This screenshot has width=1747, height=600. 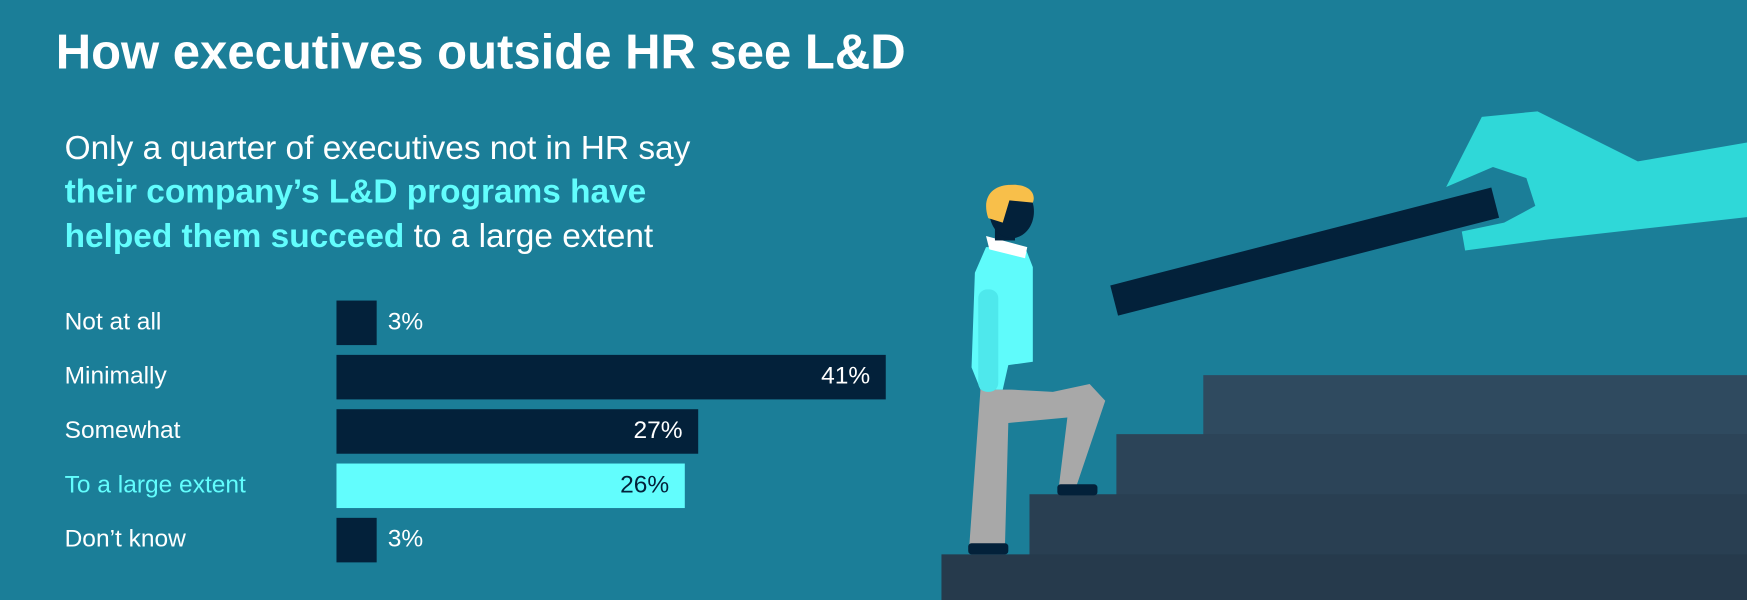 I want to click on subtitle-line: helped them succeed to a large extent, so click(x=359, y=236).